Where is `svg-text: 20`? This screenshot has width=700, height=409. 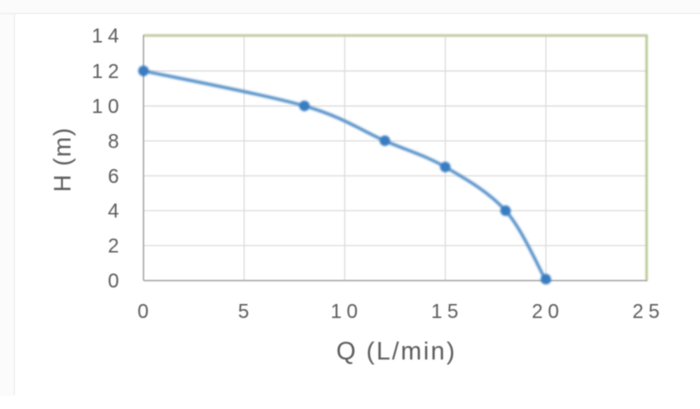 svg-text: 20 is located at coordinates (548, 312).